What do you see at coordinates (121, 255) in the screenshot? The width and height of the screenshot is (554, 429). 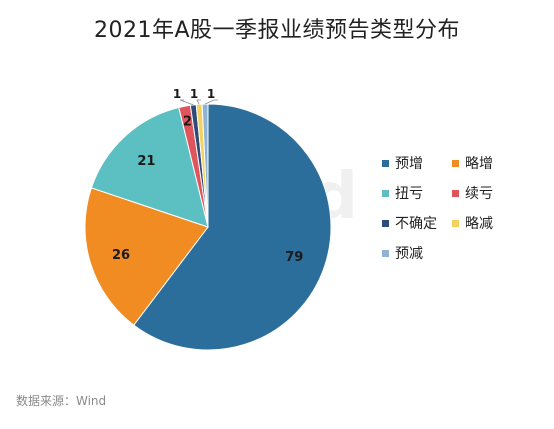 I see `data-label-2: 26` at bounding box center [121, 255].